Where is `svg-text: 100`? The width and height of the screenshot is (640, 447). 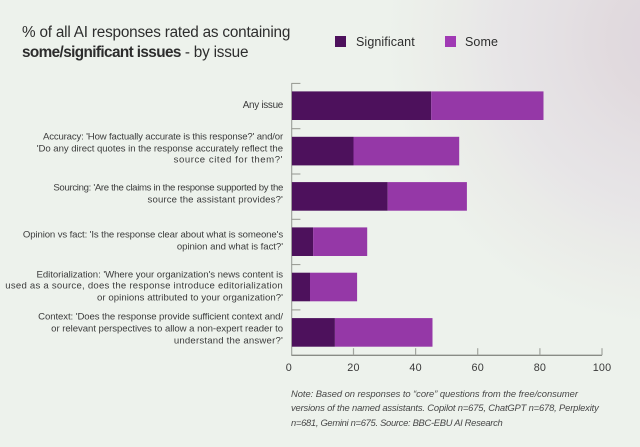
svg-text: 100 is located at coordinates (602, 368).